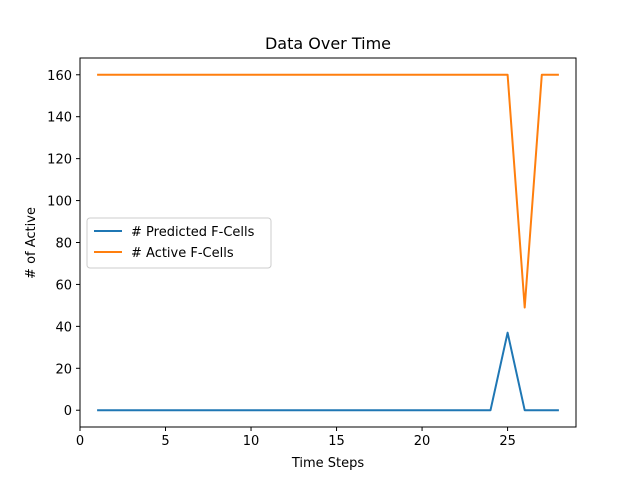  What do you see at coordinates (165, 441) in the screenshot?
I see `x-tick-label: 5` at bounding box center [165, 441].